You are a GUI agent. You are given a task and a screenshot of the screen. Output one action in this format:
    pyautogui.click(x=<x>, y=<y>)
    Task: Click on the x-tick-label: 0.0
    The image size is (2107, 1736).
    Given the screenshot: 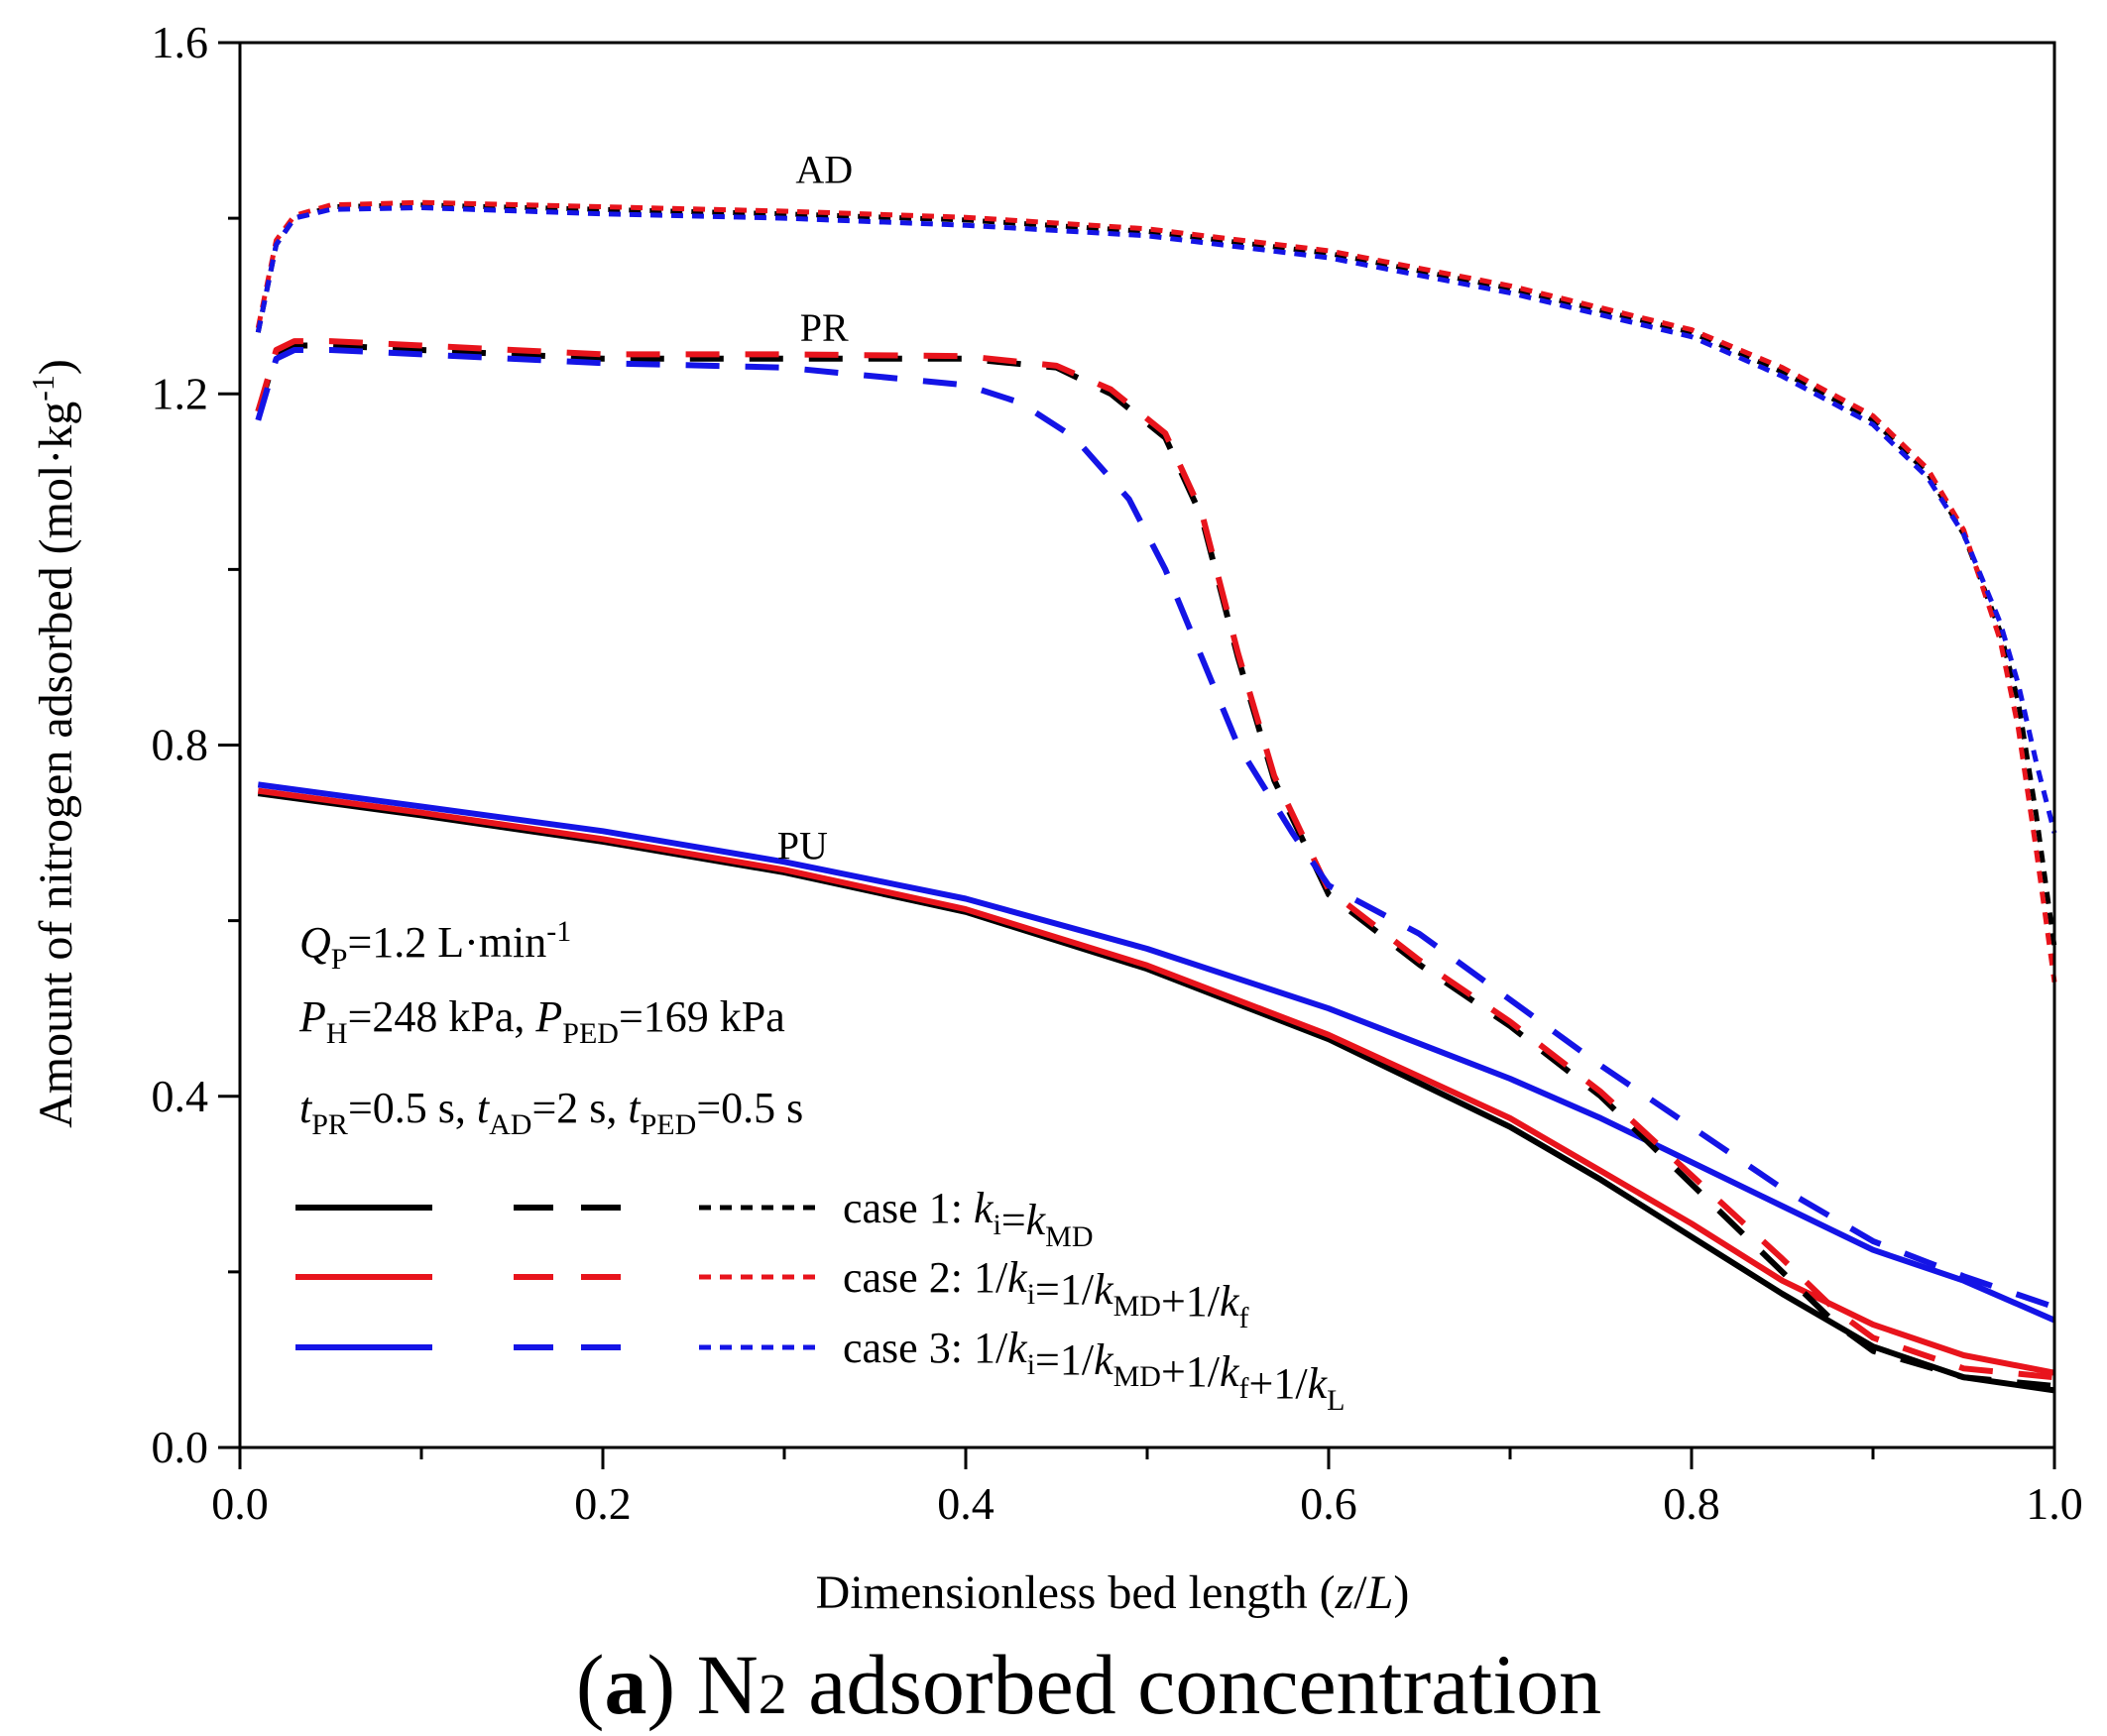 What is the action you would take?
    pyautogui.click(x=240, y=1503)
    